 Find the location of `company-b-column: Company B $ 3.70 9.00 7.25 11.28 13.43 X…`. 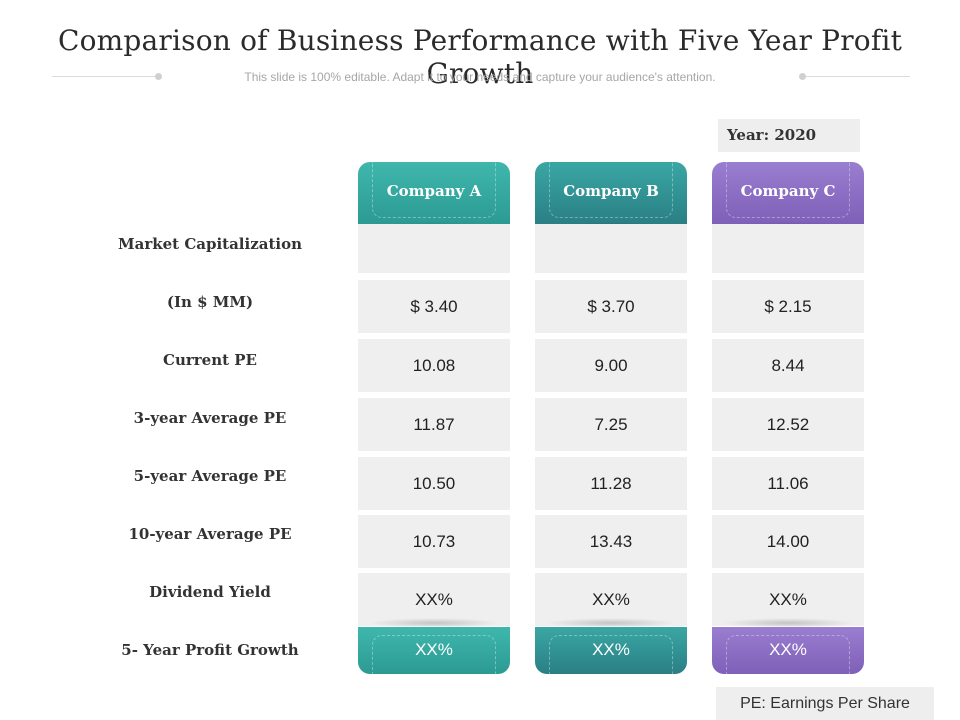

company-b-column: Company B $ 3.70 9.00 7.25 11.28 13.43 X… is located at coordinates (611, 418).